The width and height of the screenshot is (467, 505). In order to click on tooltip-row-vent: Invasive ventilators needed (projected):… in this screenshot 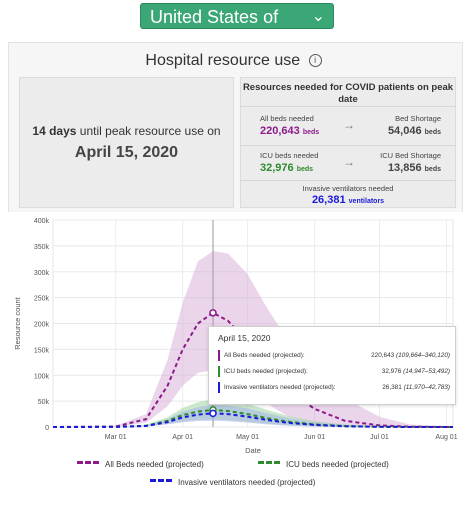, I will do `click(334, 387)`.